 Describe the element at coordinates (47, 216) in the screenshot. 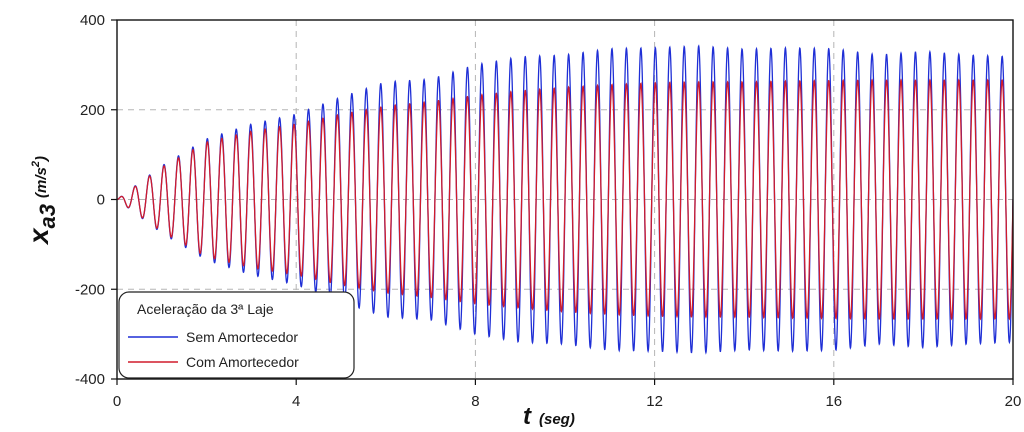

I see `y-label-sub: a3` at that location.